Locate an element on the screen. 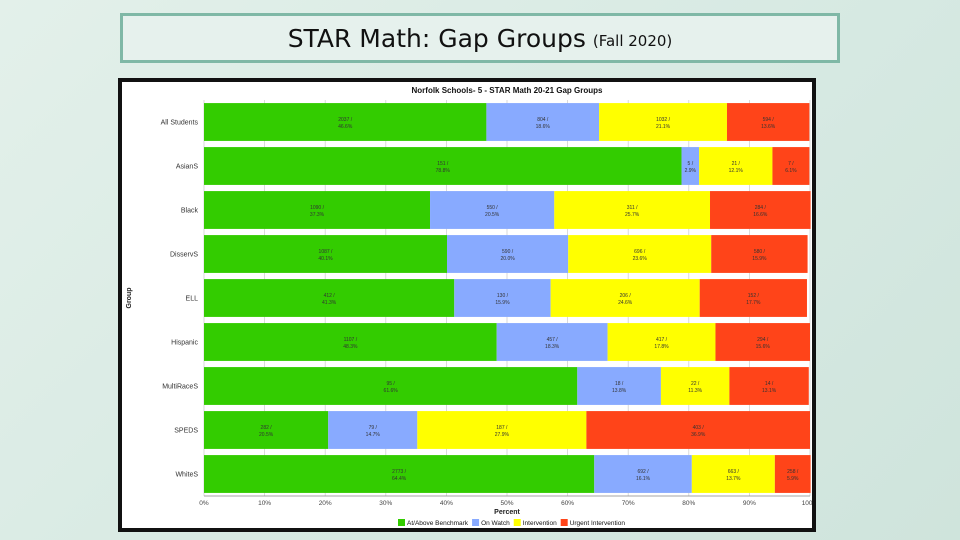 This screenshot has width=960, height=540. bar-percent-label: 78.8% is located at coordinates (443, 171).